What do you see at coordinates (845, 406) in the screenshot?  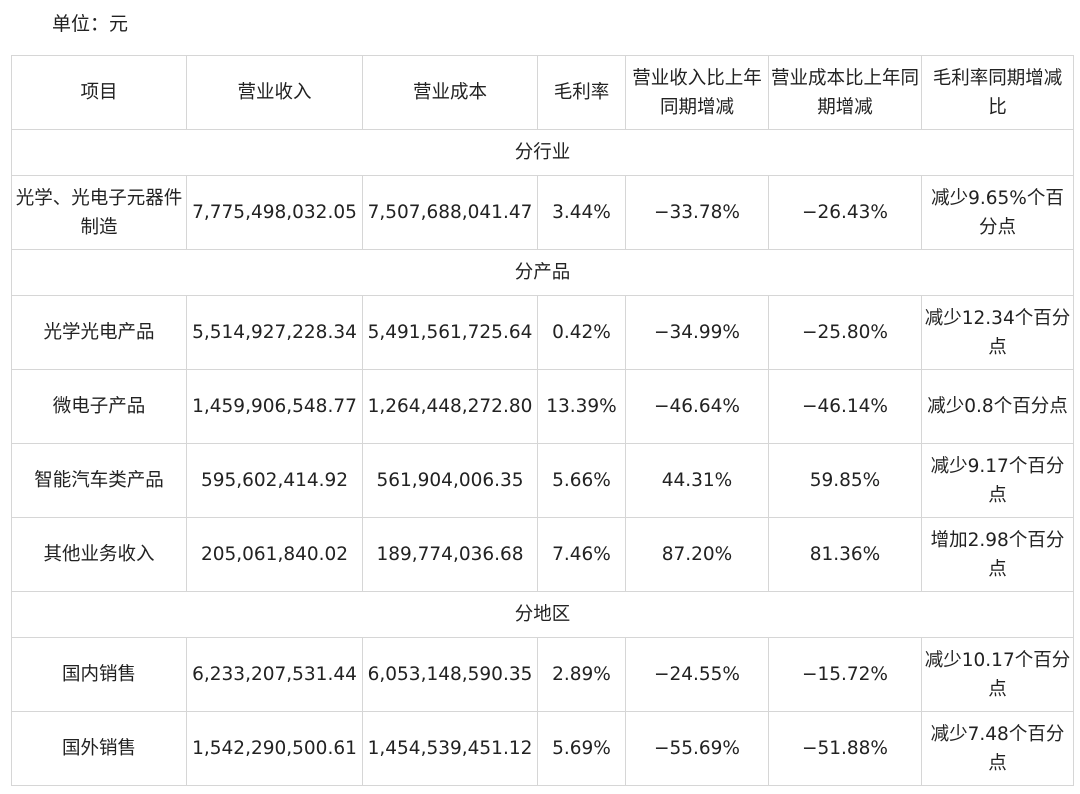 I see `cell-cost-change: −46.14%` at bounding box center [845, 406].